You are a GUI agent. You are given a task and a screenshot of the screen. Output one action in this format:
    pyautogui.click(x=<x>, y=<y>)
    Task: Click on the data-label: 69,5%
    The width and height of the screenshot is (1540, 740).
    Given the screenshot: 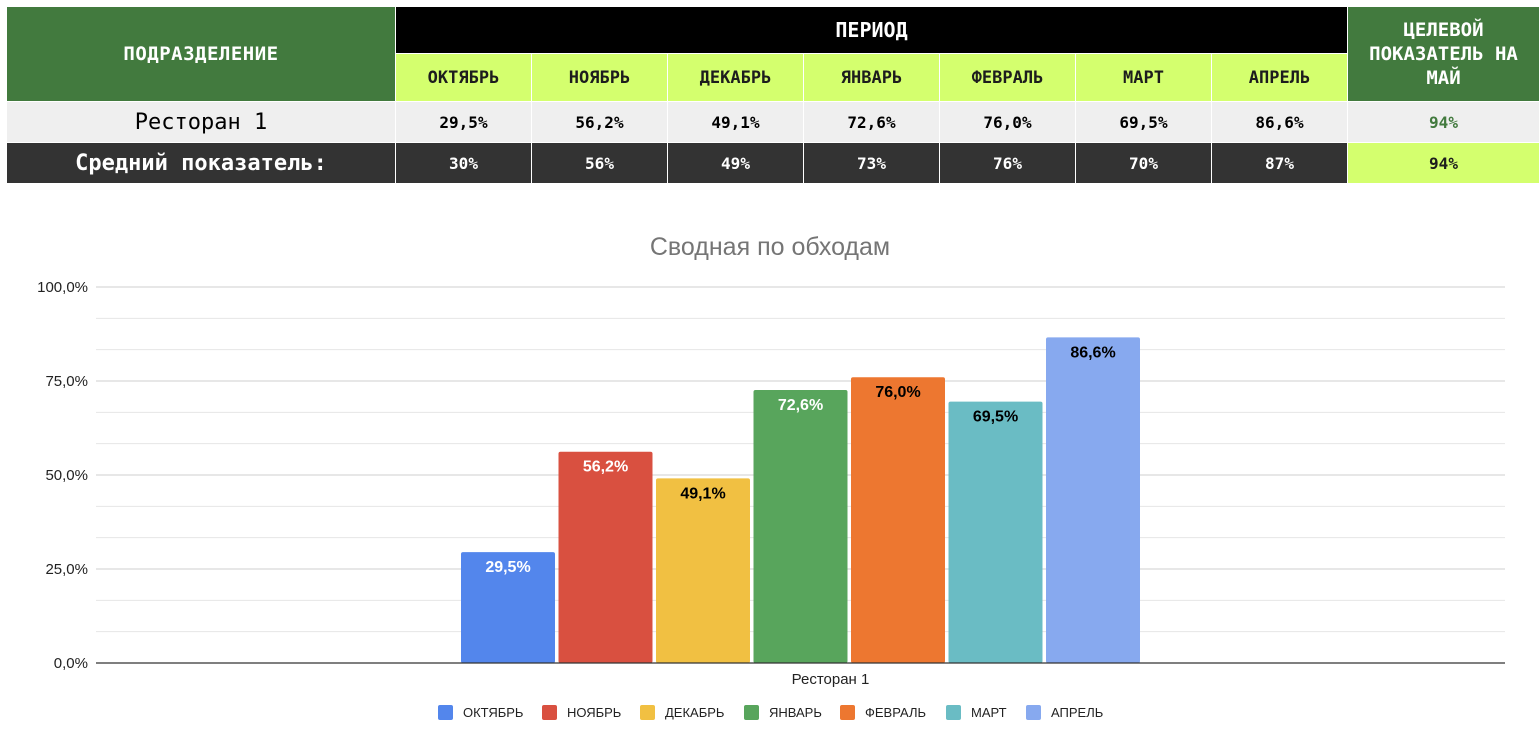 What is the action you would take?
    pyautogui.click(x=995, y=417)
    